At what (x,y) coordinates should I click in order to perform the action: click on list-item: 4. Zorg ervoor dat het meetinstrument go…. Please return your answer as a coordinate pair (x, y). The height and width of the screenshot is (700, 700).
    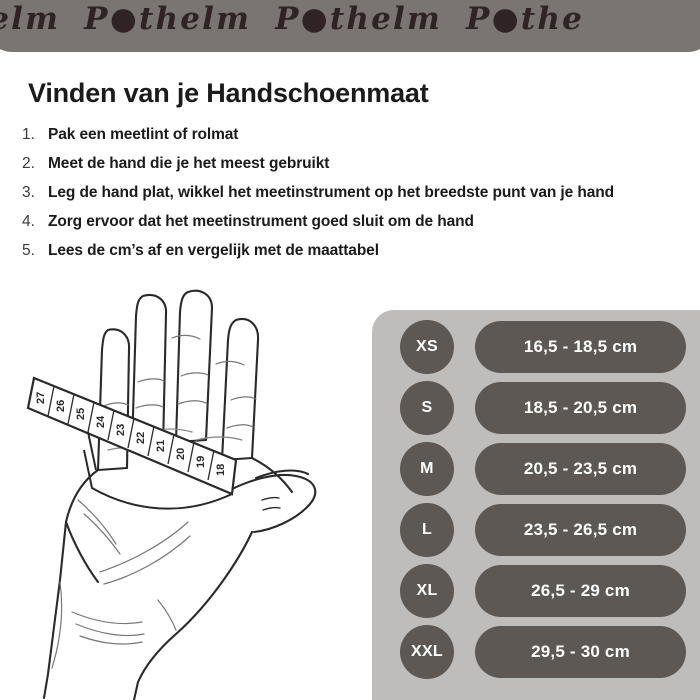
    Looking at the image, I should click on (347, 227).